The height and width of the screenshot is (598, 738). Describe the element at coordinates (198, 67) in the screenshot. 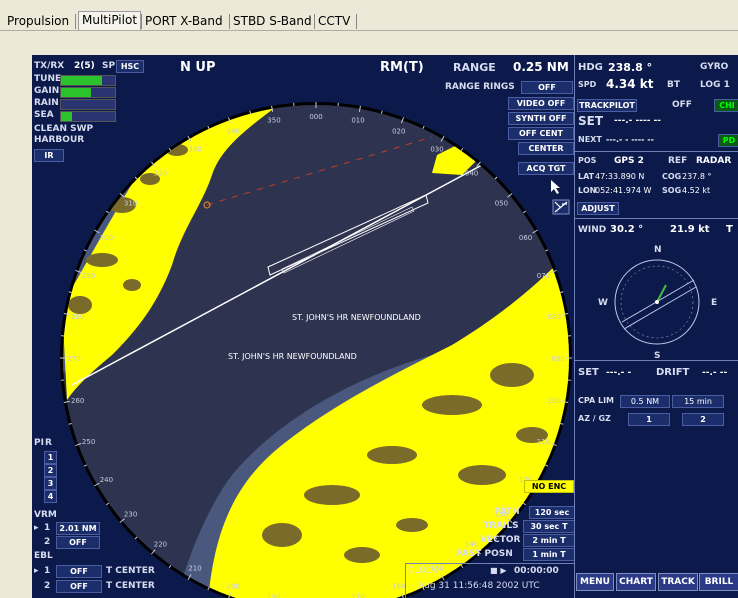

I see `orientation-label: N UP` at that location.